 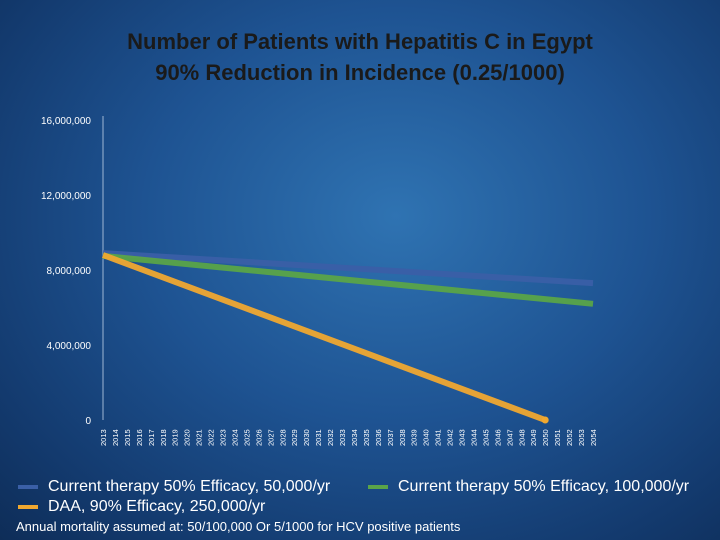 I want to click on legend-label: DAA, 90% Efficacy, 250,000/yr, so click(x=157, y=506).